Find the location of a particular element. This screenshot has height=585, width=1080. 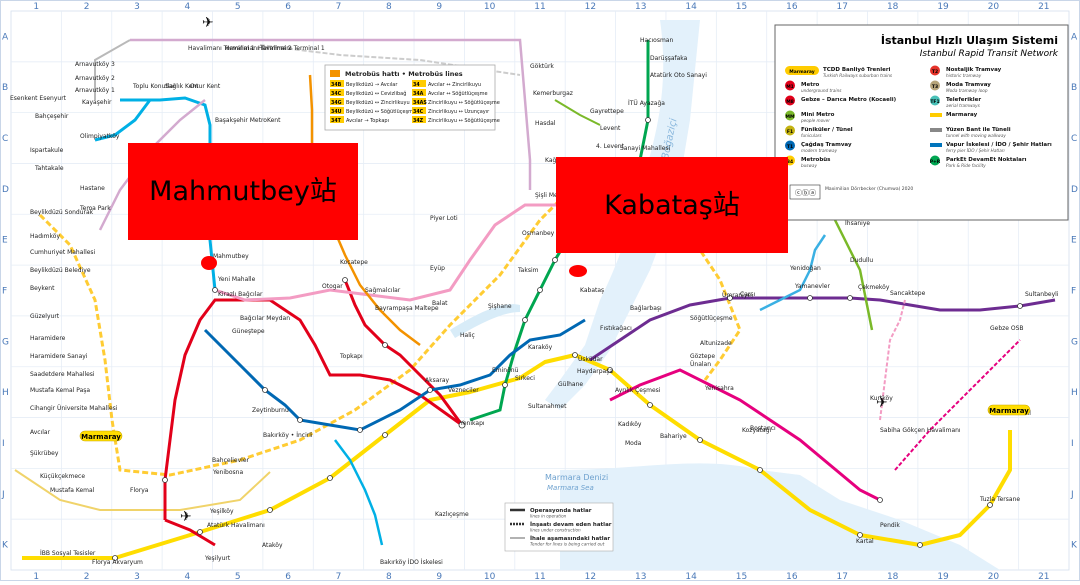

station-label: Mahmutbey is located at coordinates (231, 256).